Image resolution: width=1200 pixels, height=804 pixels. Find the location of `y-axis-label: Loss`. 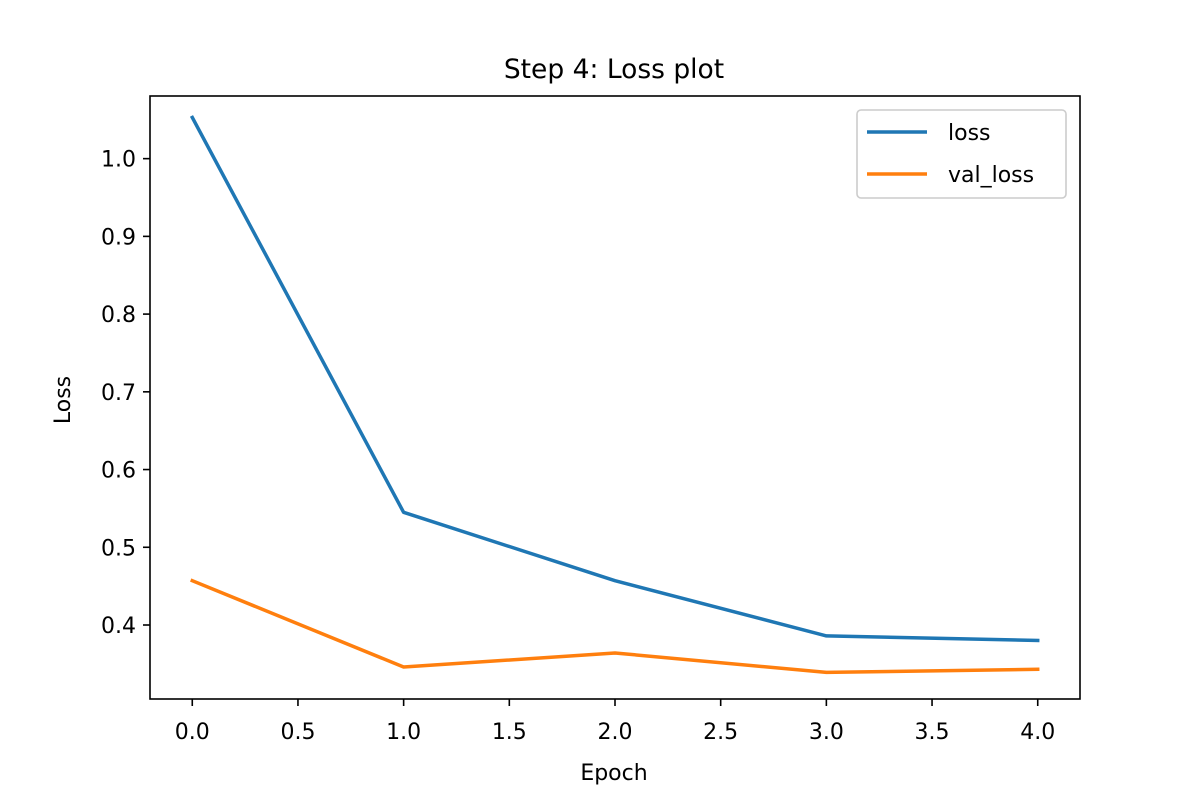

y-axis-label: Loss is located at coordinates (63, 400).